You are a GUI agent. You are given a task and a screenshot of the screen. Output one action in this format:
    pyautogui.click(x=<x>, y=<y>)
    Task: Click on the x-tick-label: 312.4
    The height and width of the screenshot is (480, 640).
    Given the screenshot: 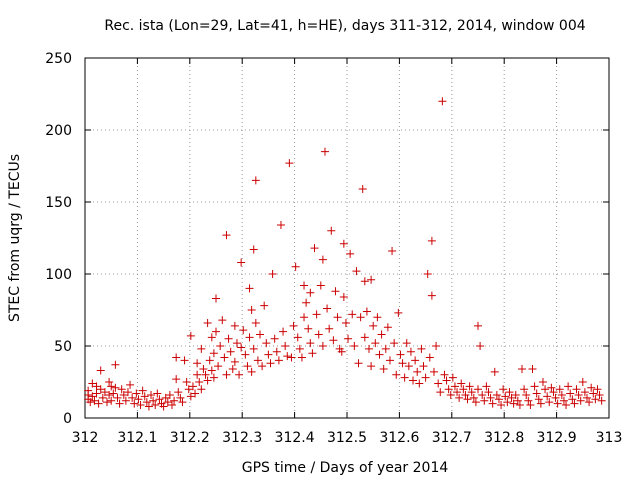 What is the action you would take?
    pyautogui.click(x=295, y=438)
    